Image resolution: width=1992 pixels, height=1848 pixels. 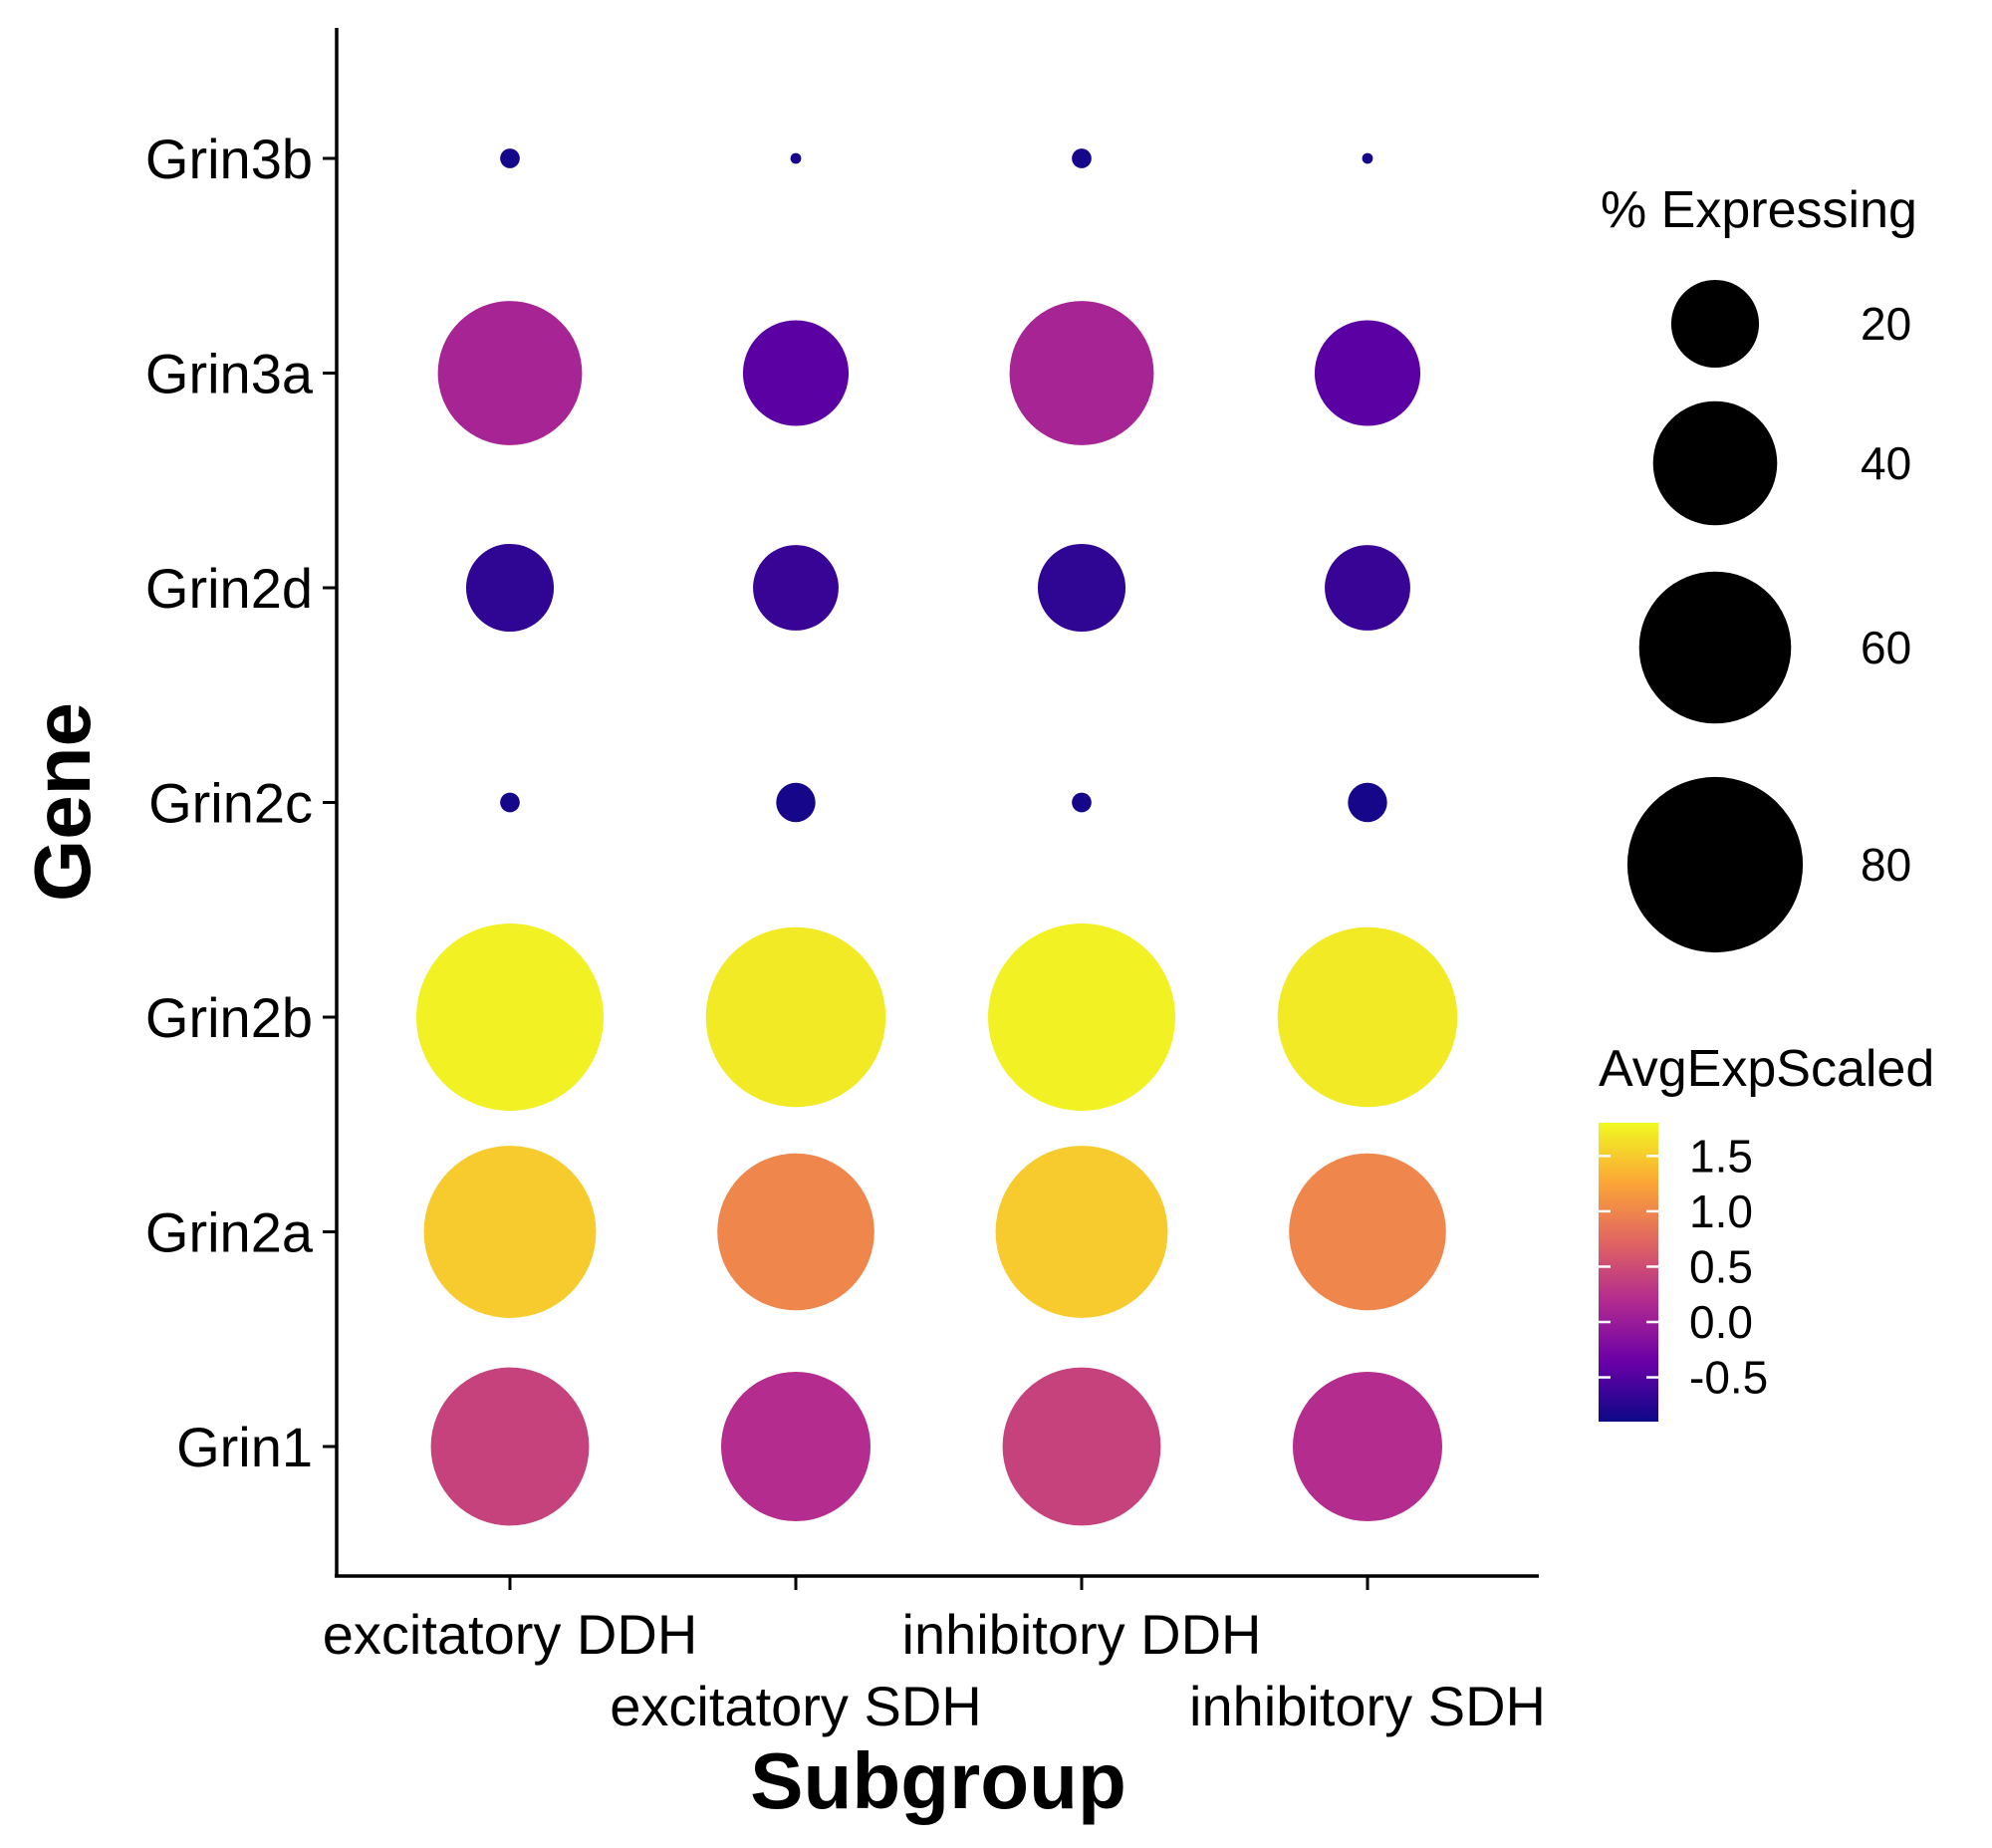 What do you see at coordinates (1367, 803) in the screenshot?
I see `dot-grin2c-inhibitory-sdh` at bounding box center [1367, 803].